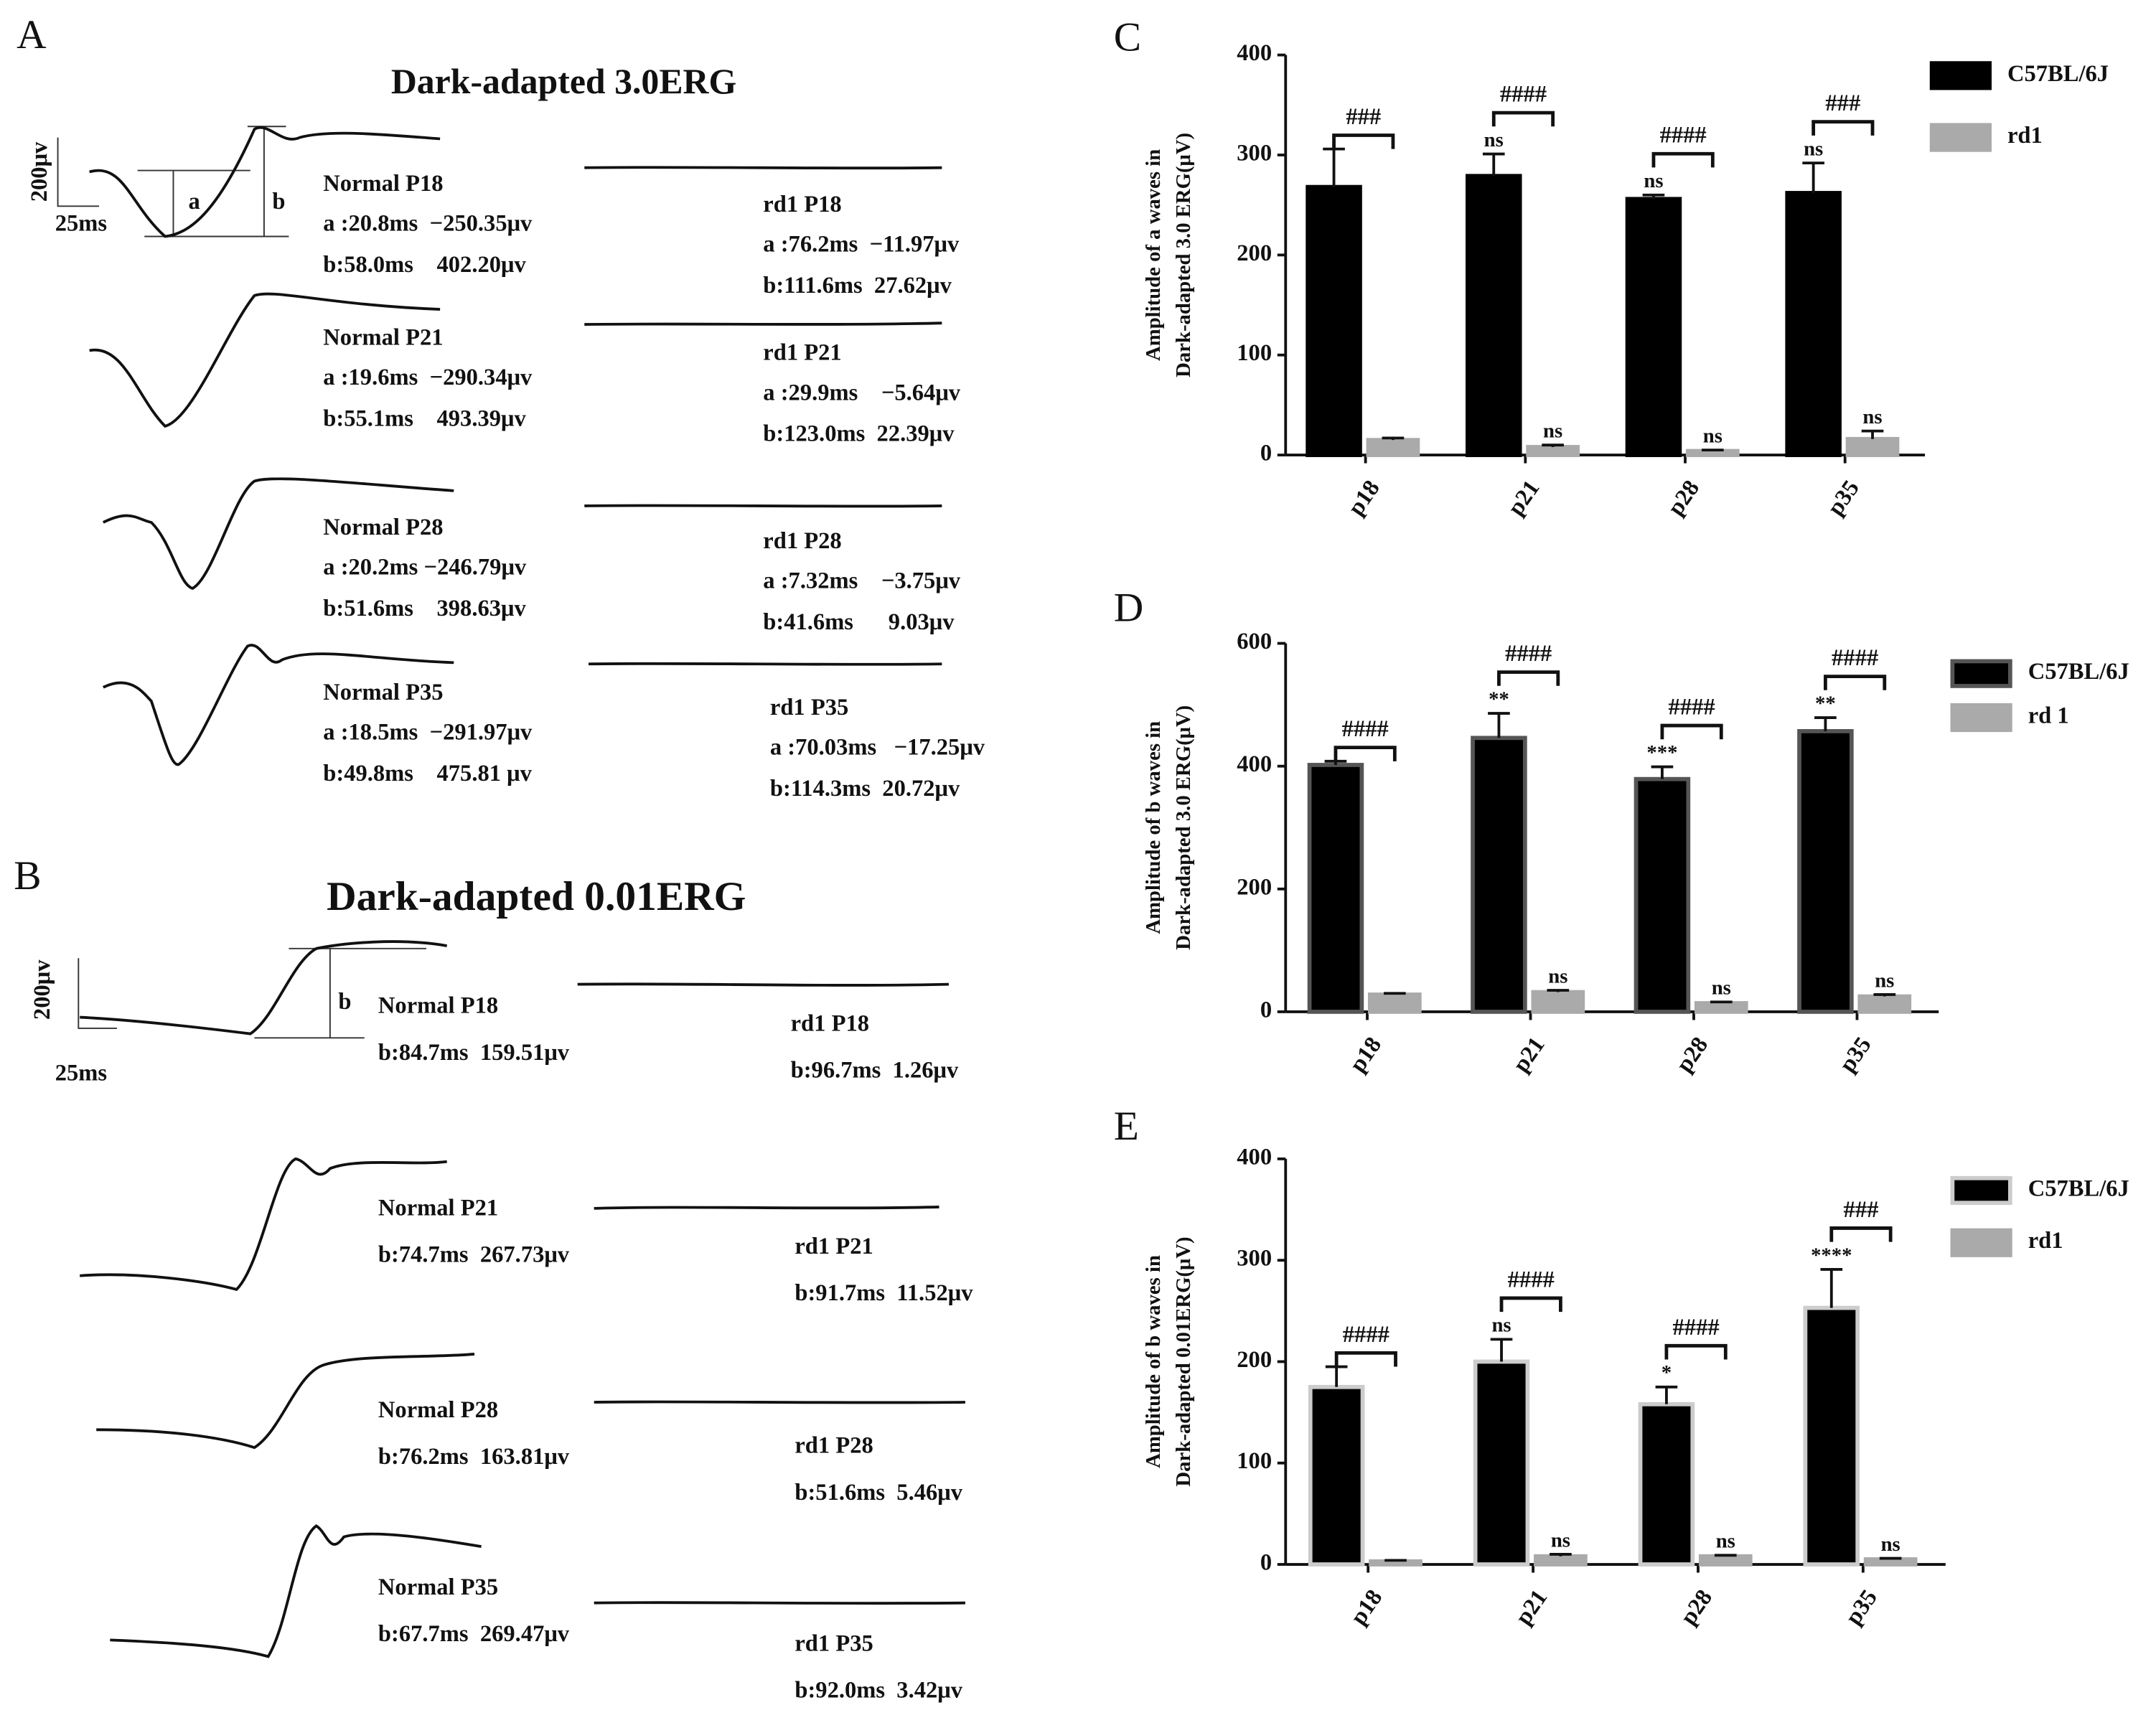 The image size is (2156, 1728). Describe the element at coordinates (1126, 1127) in the screenshot. I see `panel-letter: E` at that location.